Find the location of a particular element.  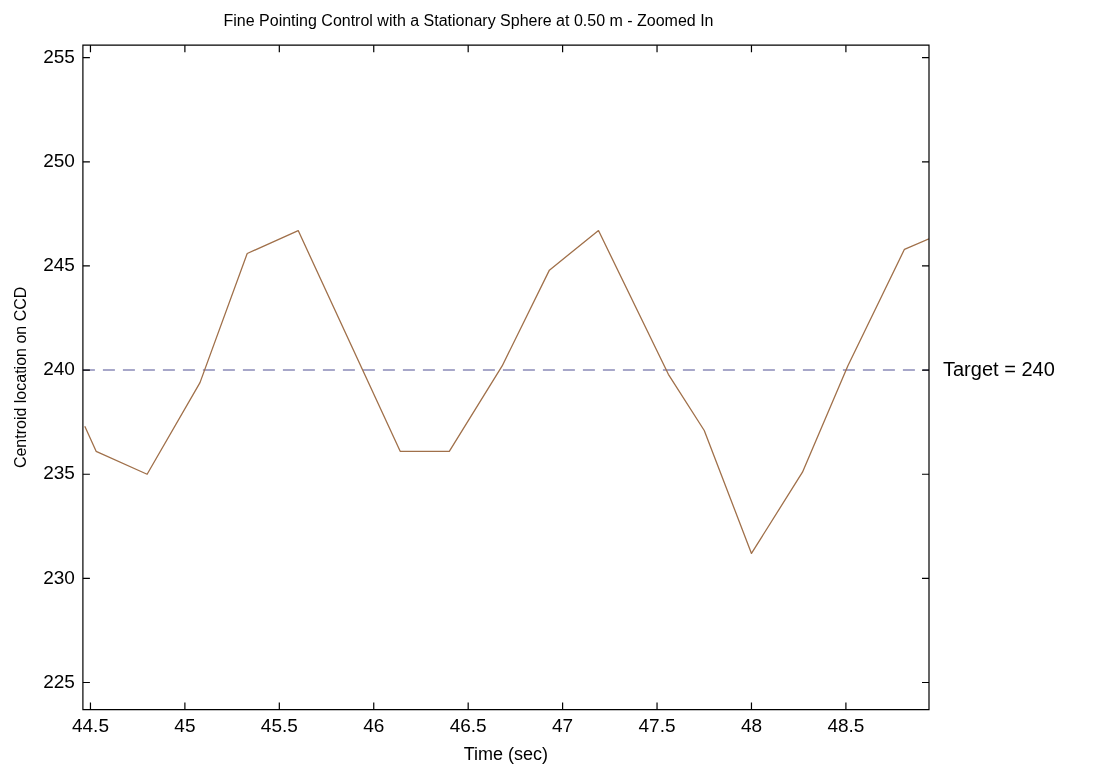

y-tick-label: 245 is located at coordinates (59, 265).